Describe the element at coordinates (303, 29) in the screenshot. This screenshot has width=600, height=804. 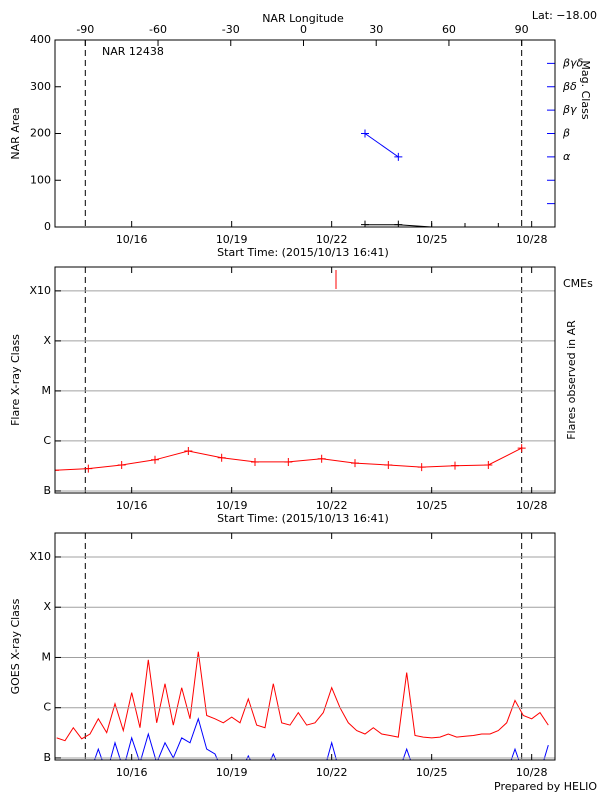
I see `x2-tick-label: 0` at that location.